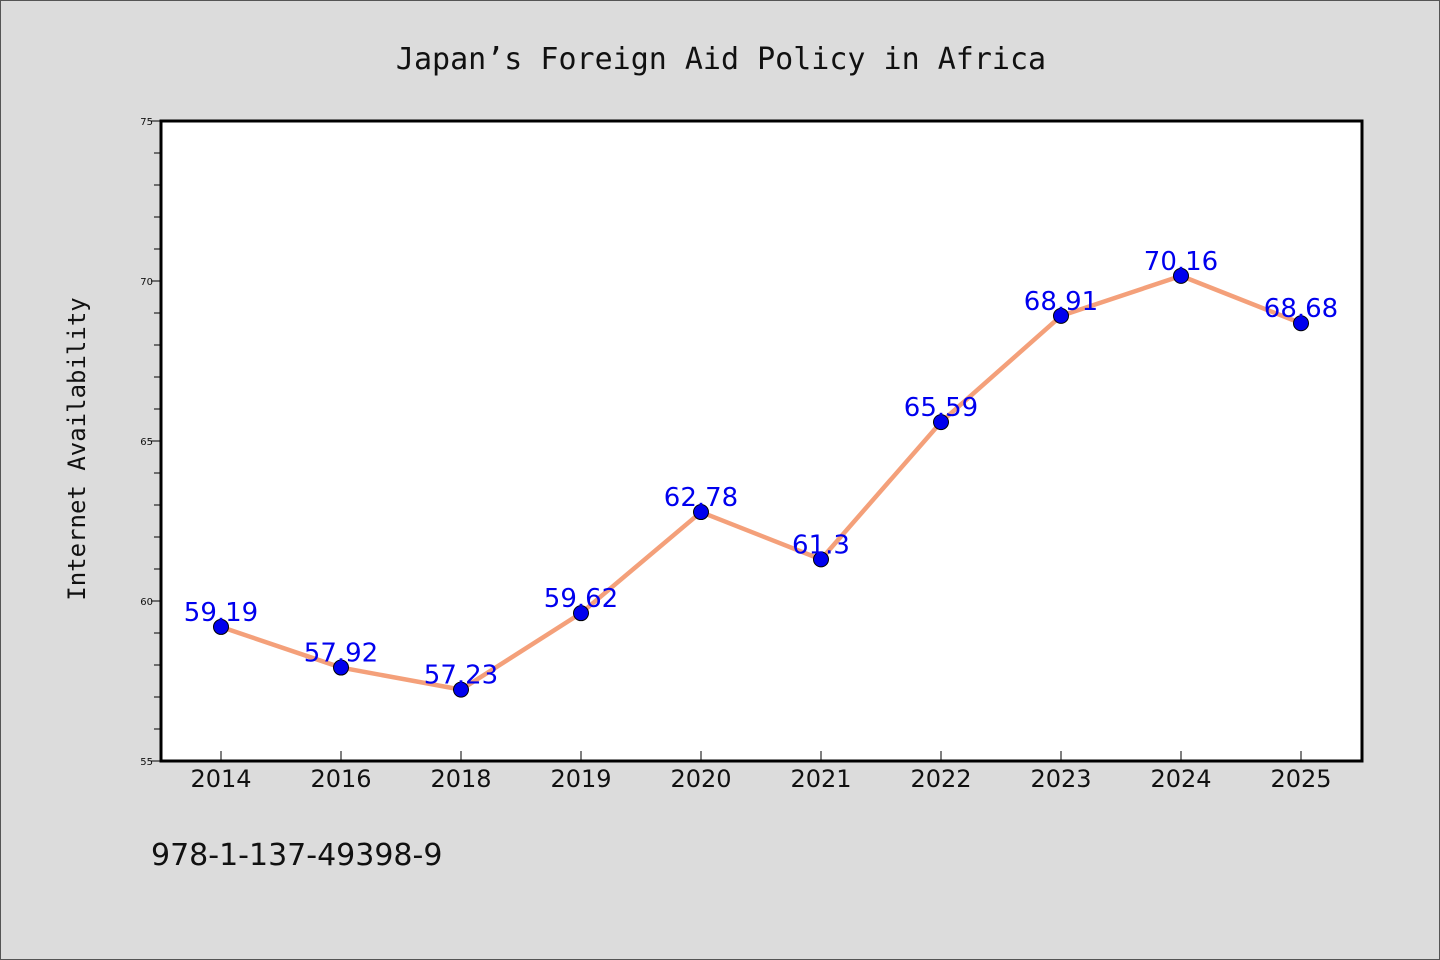 The image size is (1440, 960). Describe the element at coordinates (146, 122) in the screenshot. I see `y-tick-label: 75` at that location.